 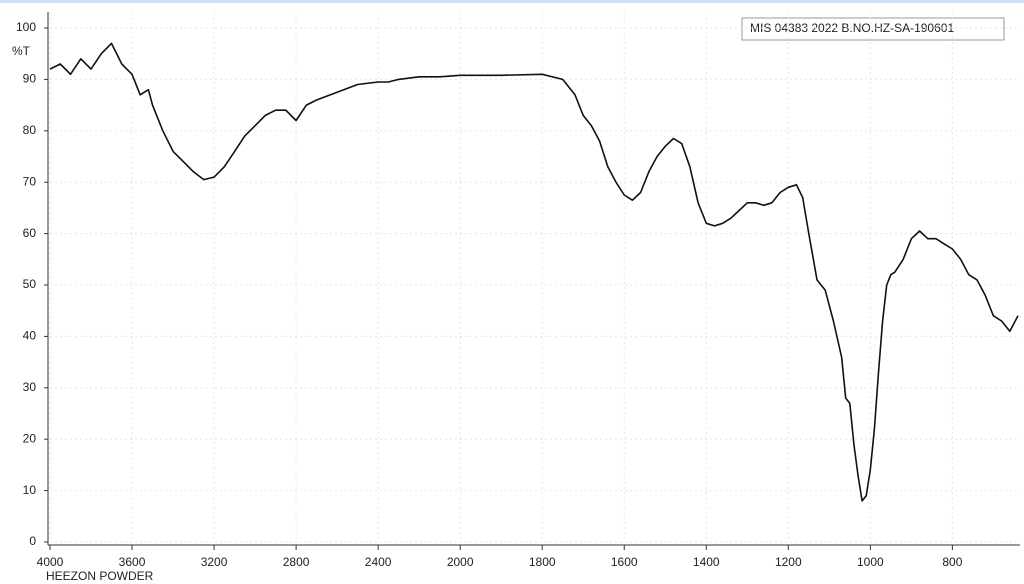 What do you see at coordinates (26, 27) in the screenshot?
I see `y-tick-label: 100` at bounding box center [26, 27].